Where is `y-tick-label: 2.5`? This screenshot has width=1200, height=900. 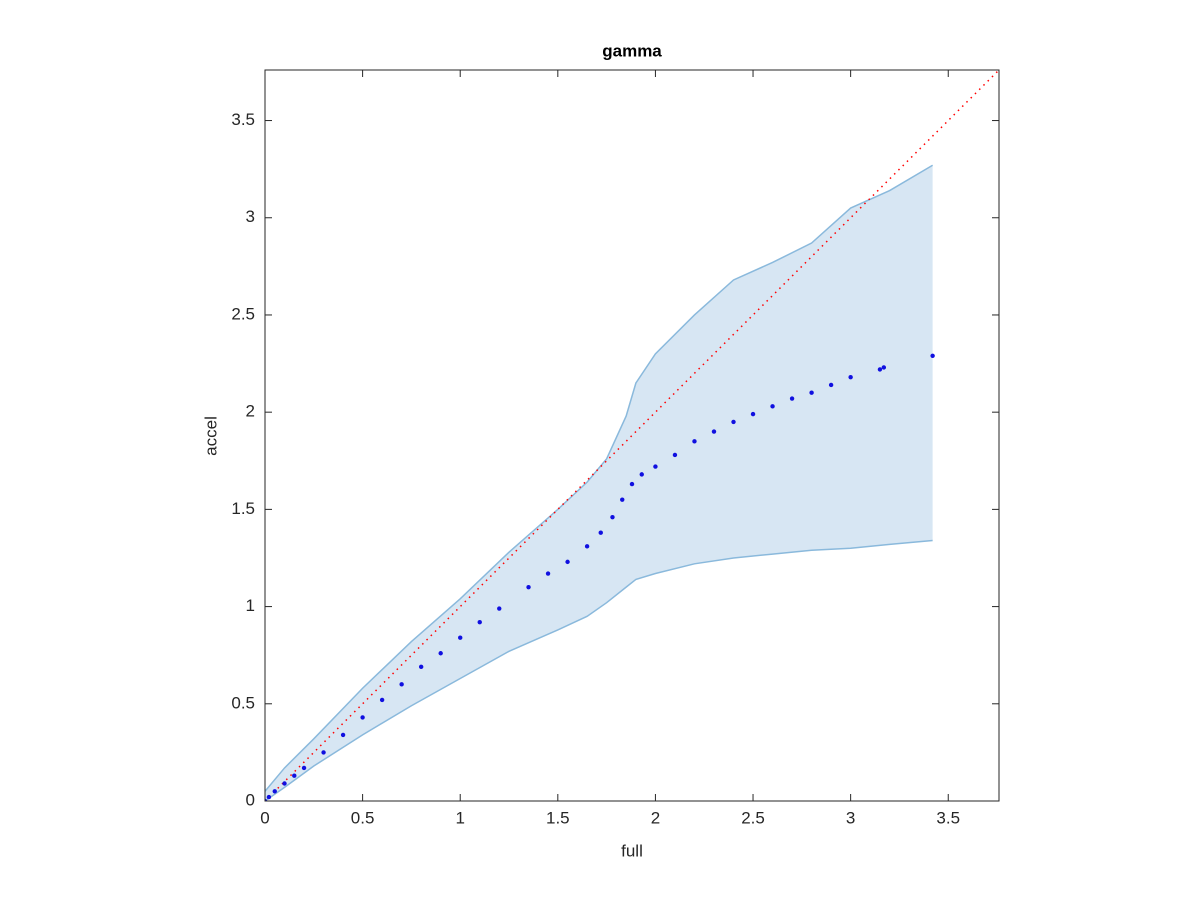
y-tick-label: 2.5 is located at coordinates (243, 313).